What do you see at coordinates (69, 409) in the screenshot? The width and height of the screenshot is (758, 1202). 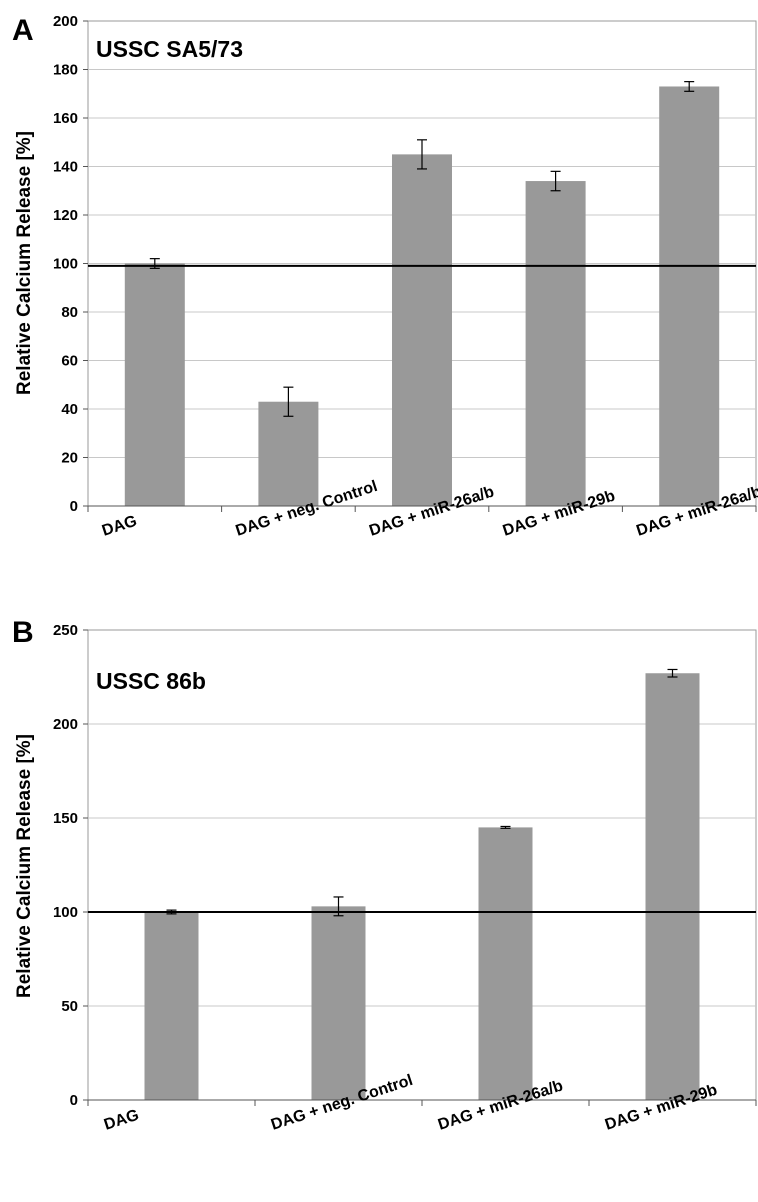 I see `y-tick-label: 40` at bounding box center [69, 409].